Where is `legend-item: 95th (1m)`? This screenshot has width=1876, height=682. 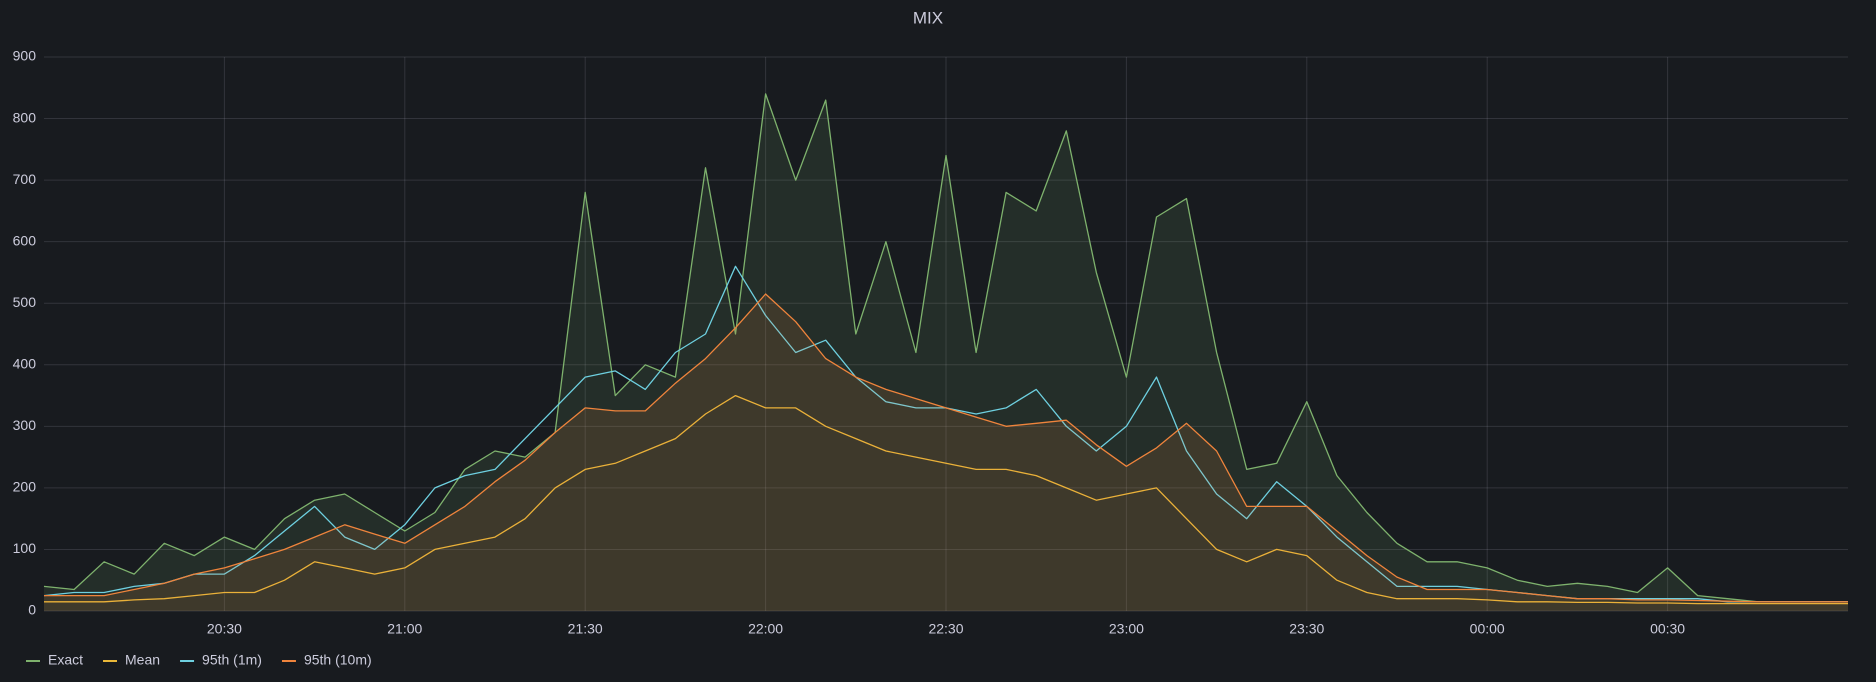 legend-item: 95th (1m) is located at coordinates (221, 660).